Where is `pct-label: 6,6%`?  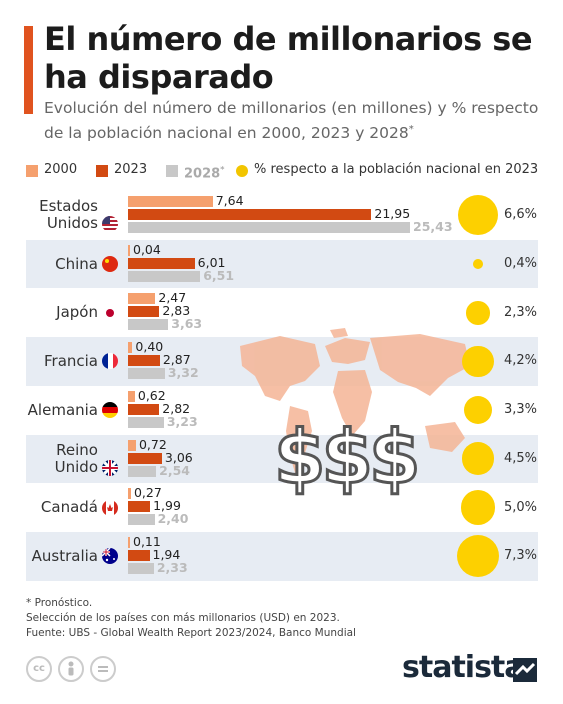
pct-label: 6,6% is located at coordinates (521, 215).